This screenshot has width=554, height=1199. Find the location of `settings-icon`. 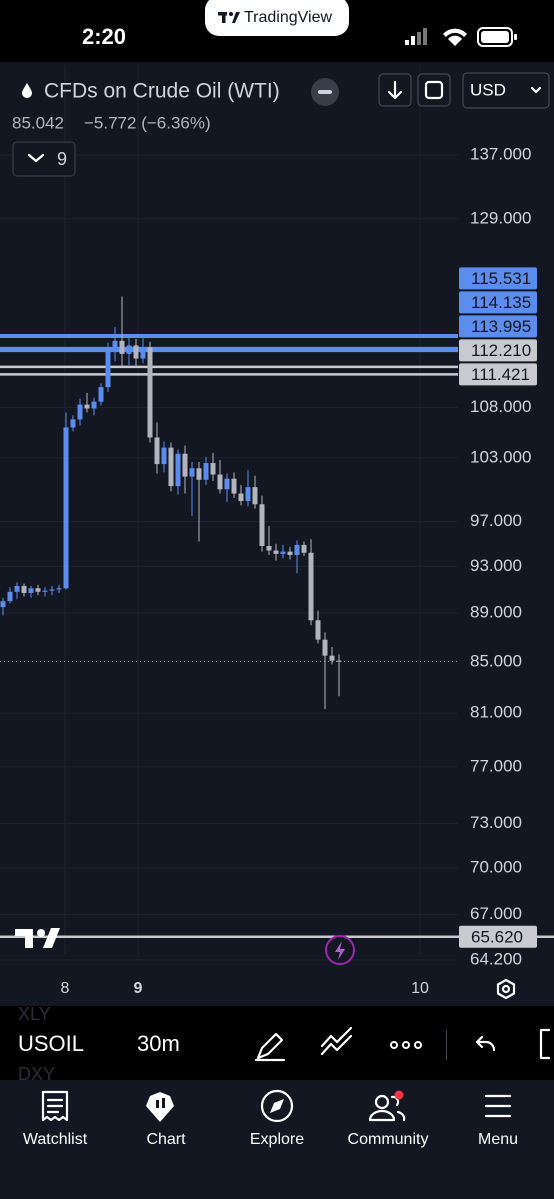

settings-icon is located at coordinates (506, 989).